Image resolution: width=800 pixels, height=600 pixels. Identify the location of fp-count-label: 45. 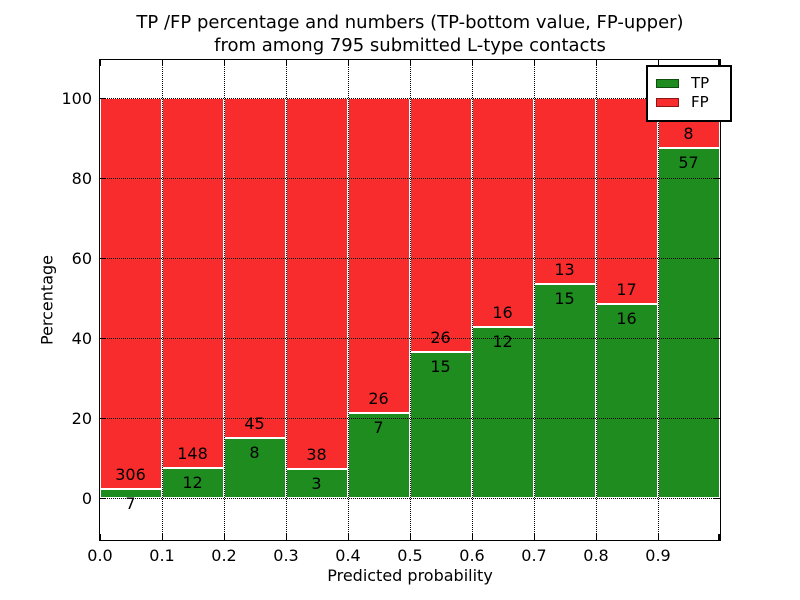
(254, 423).